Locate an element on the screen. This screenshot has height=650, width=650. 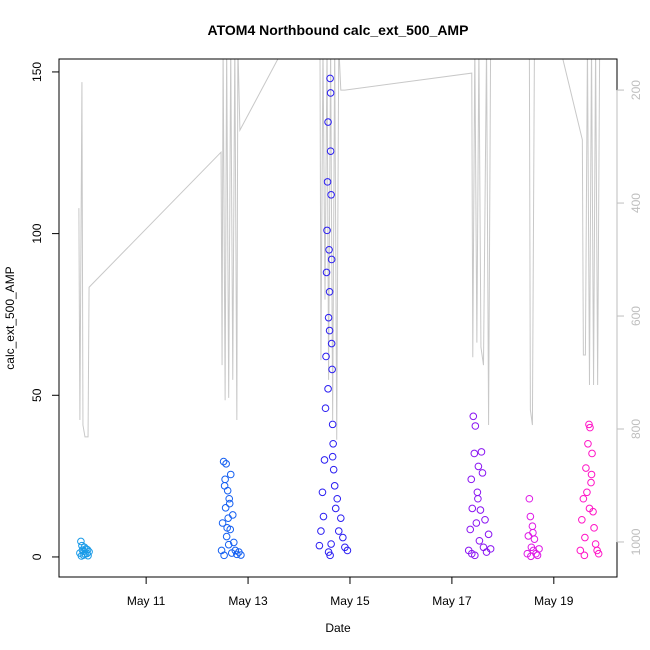
x-tick-label: May 19 is located at coordinates (554, 601).